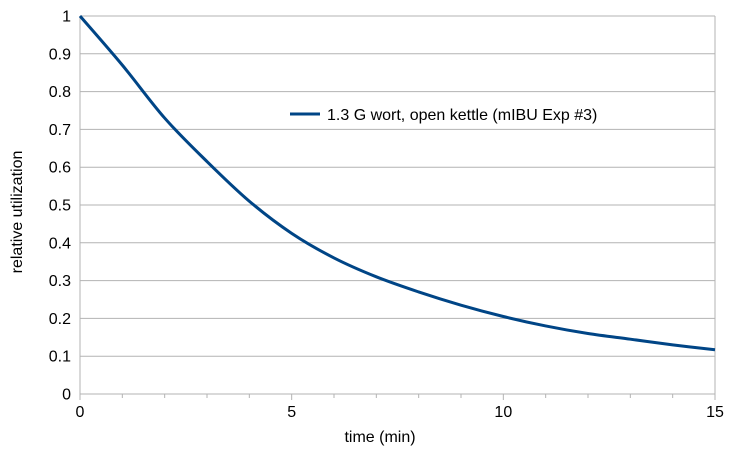 This screenshot has height=450, width=732. I want to click on y-tick-label-0.7: 0.7, so click(60, 130).